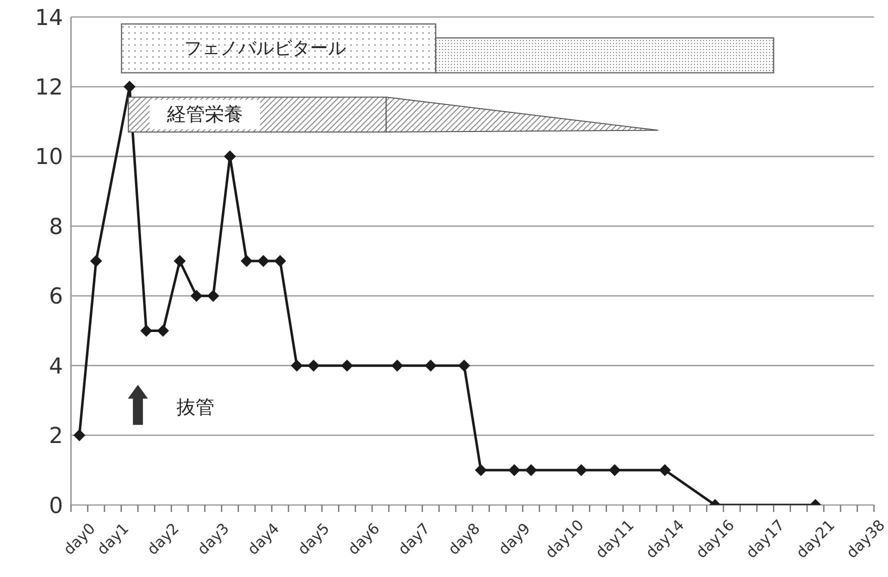  What do you see at coordinates (56, 506) in the screenshot?
I see `y-tick-label: 0` at bounding box center [56, 506].